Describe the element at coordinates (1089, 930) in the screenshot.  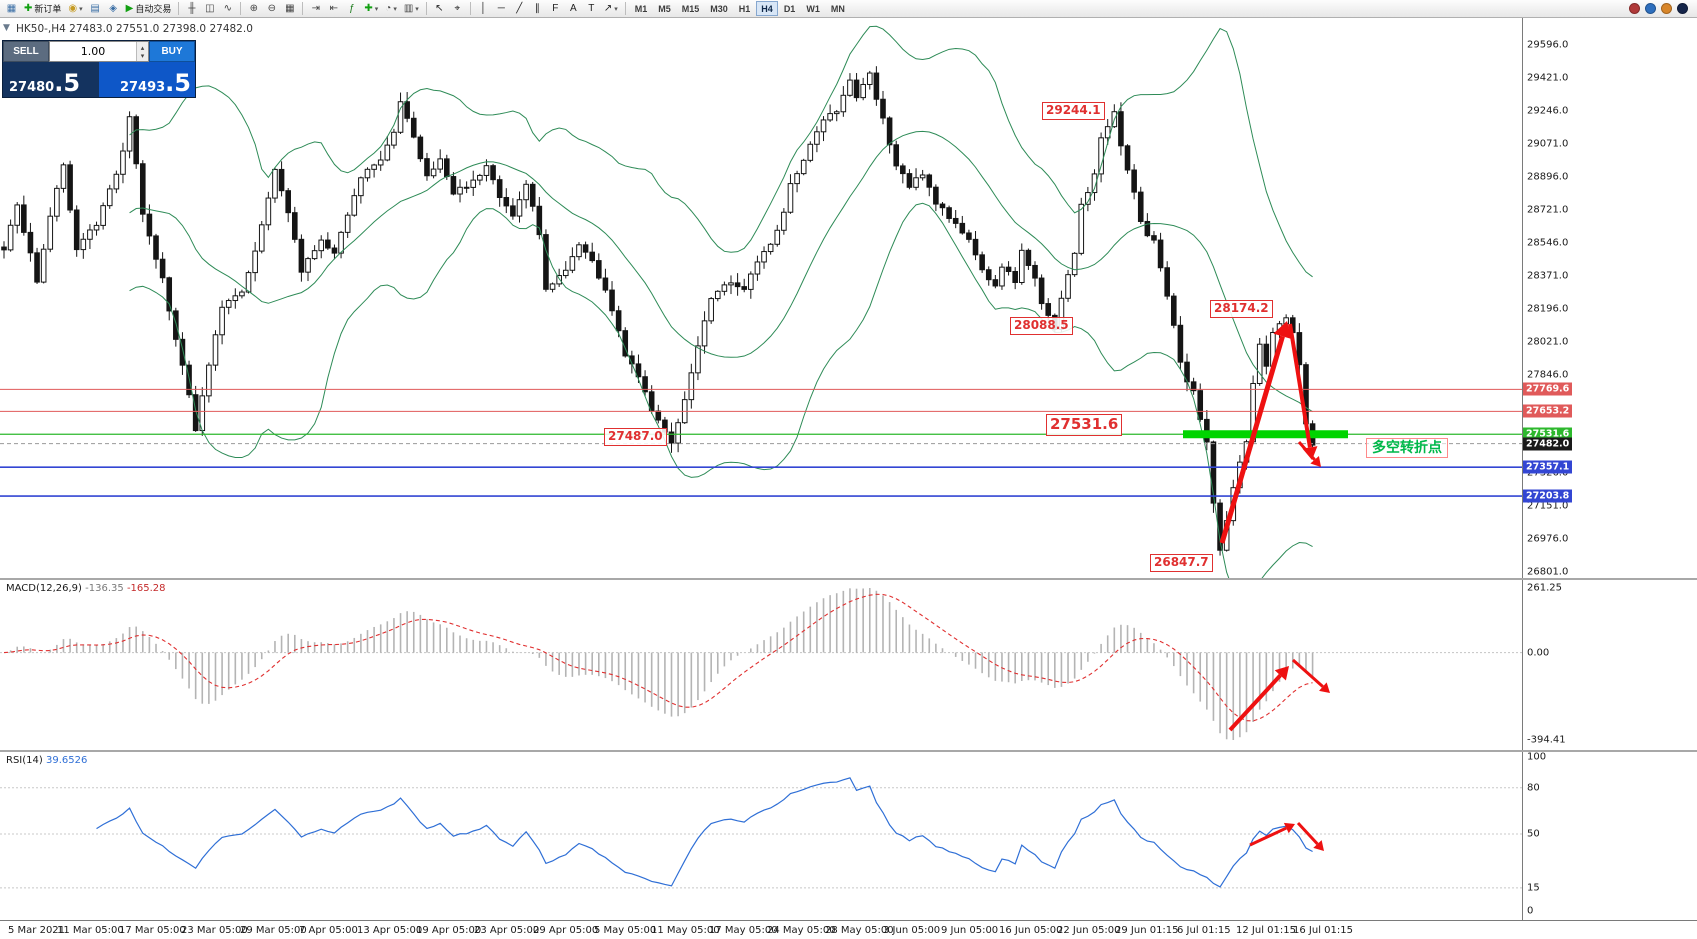
I see `time-axis-label: 22 Jun 05:00` at that location.